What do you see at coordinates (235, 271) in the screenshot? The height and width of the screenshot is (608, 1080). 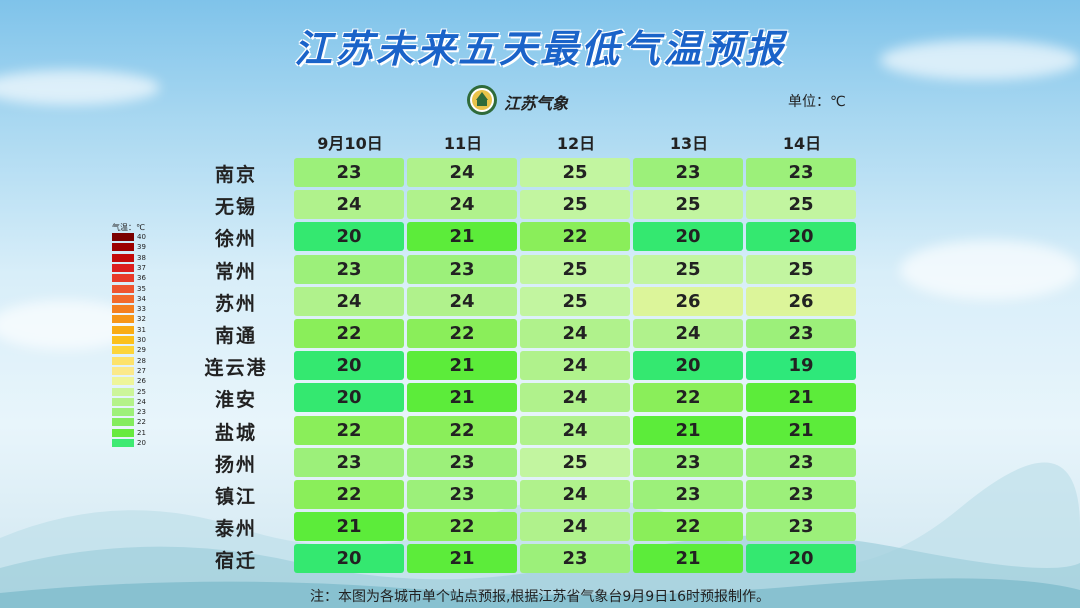 I see `city-label: 常州` at bounding box center [235, 271].